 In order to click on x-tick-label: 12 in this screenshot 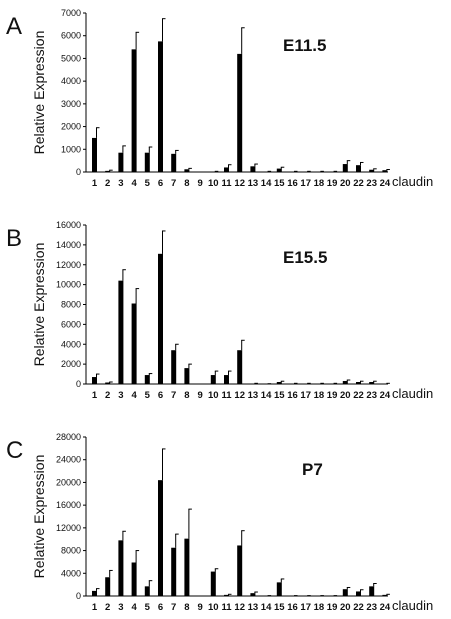, I will do `click(239, 183)`.